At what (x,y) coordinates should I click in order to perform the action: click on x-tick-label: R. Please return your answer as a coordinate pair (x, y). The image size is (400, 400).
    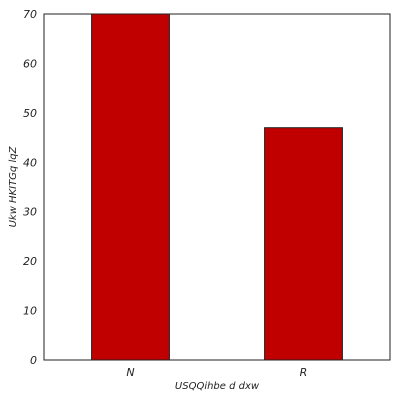
    Looking at the image, I should click on (304, 372).